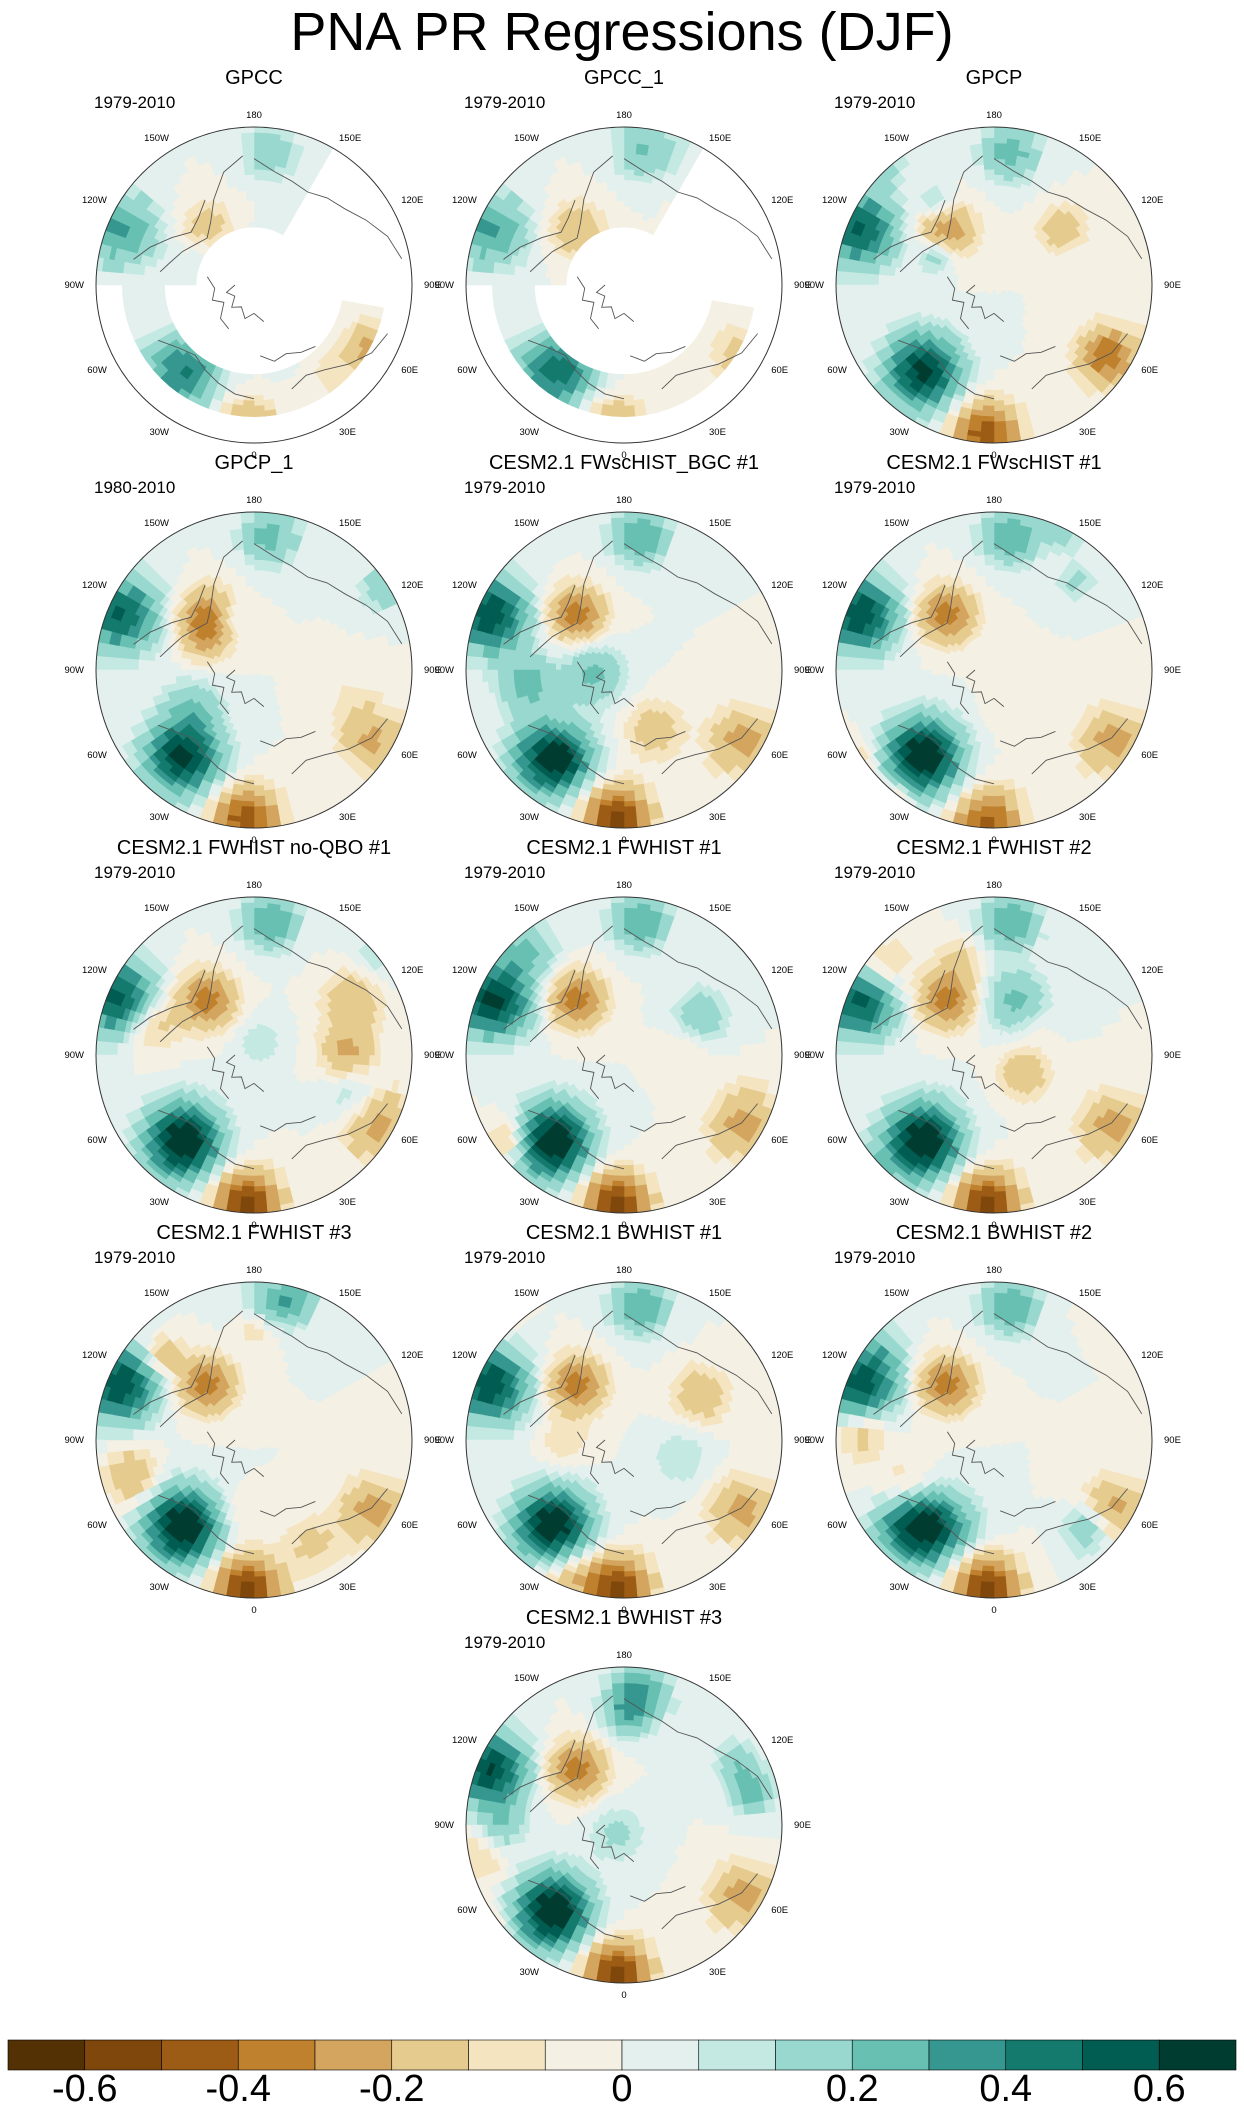  I want to click on panel-title: GPCP_1, so click(254, 463).